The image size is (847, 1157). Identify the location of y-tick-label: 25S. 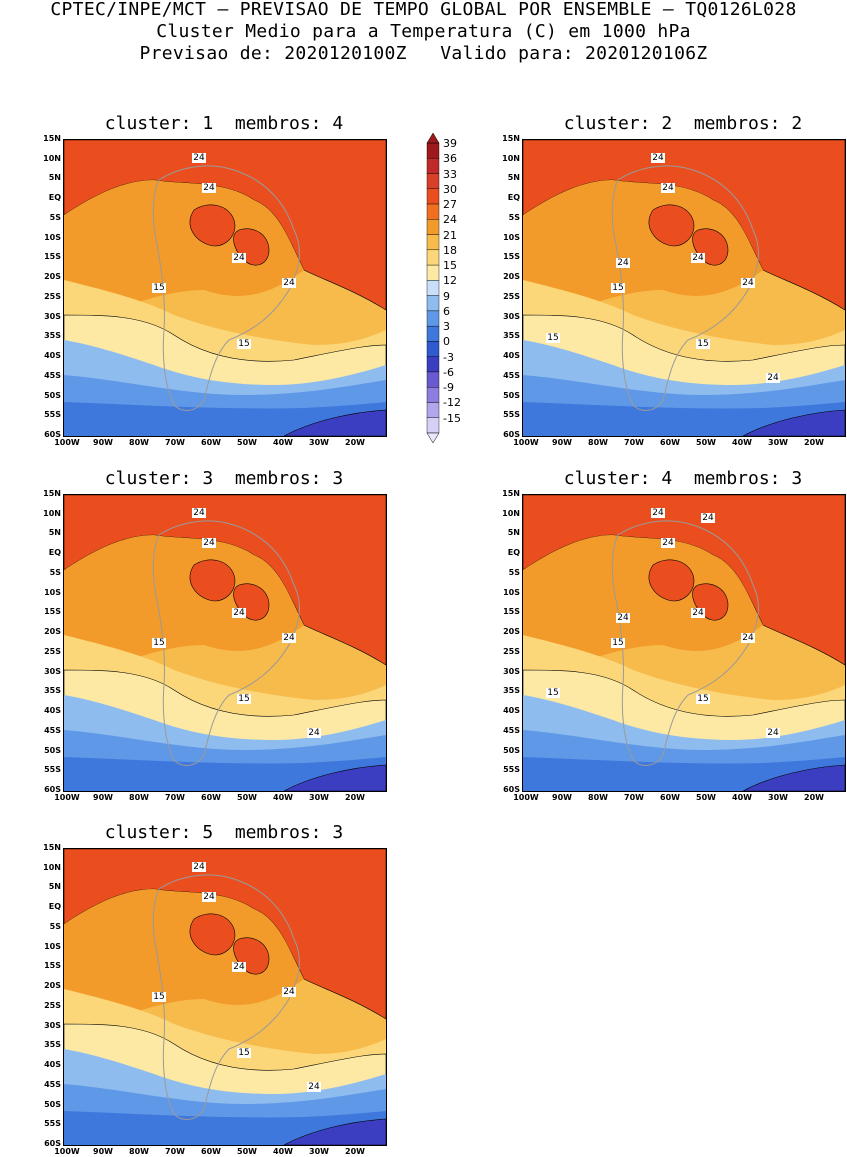
(52, 1005).